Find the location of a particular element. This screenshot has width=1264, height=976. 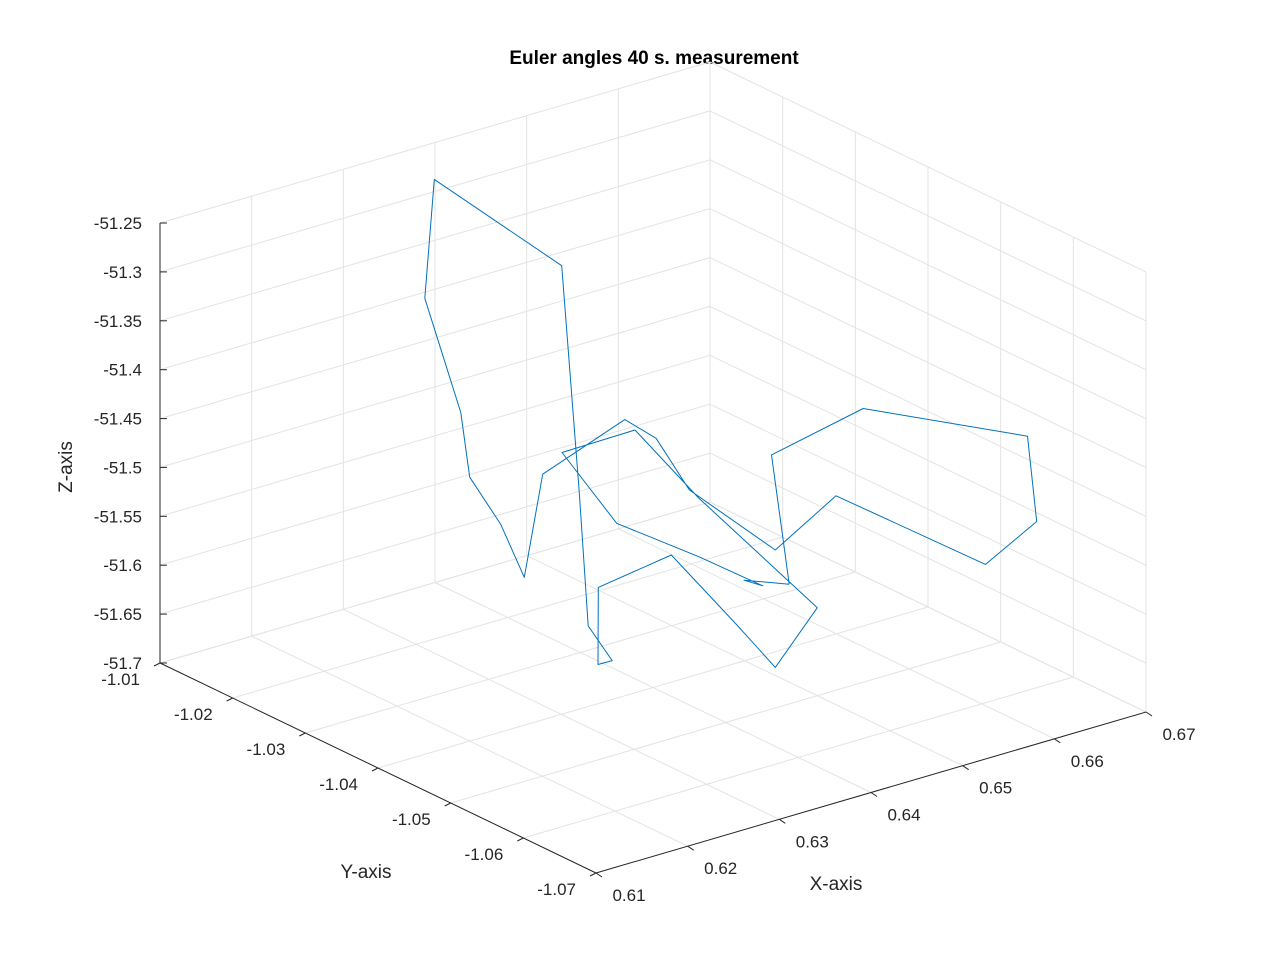

x-tick-label: 0.66 is located at coordinates (1087, 761).